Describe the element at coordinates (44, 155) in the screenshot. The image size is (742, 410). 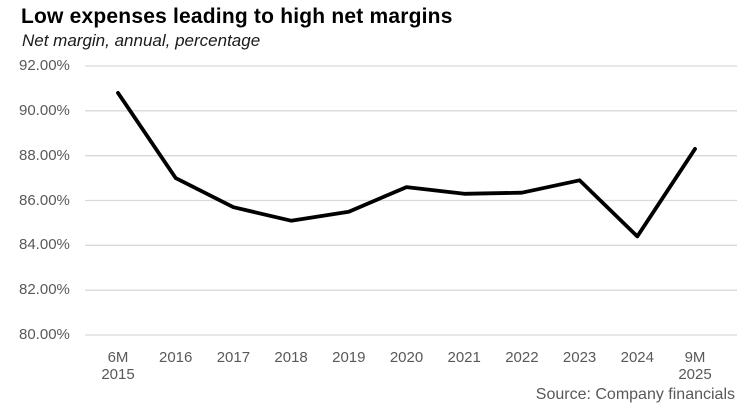
I see `y-axis-tick-label: 88.00%` at that location.